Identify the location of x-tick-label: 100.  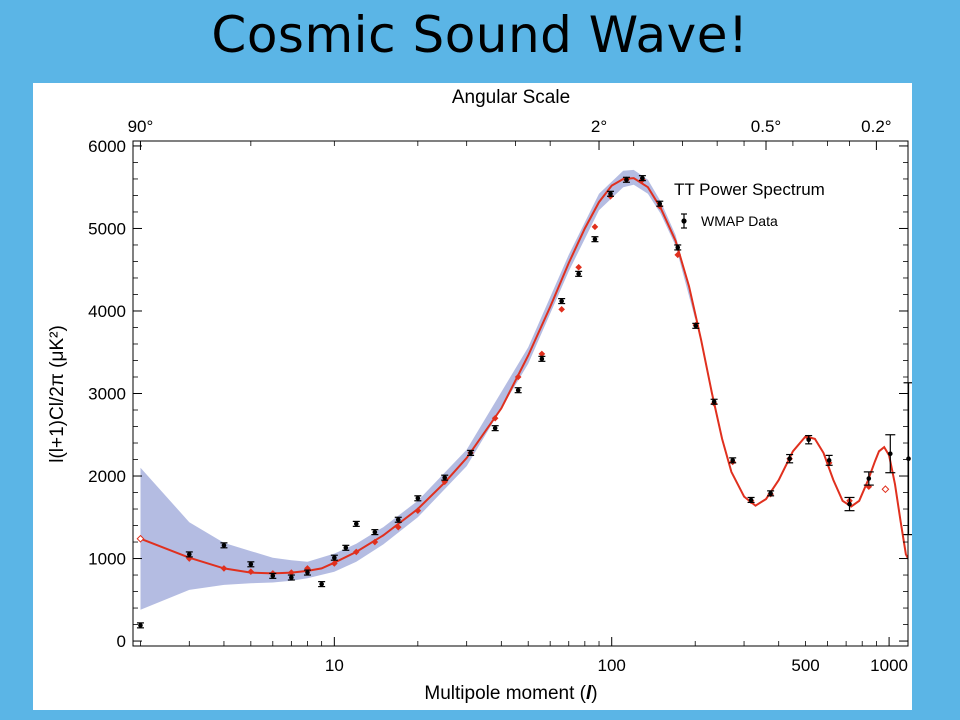
(612, 665).